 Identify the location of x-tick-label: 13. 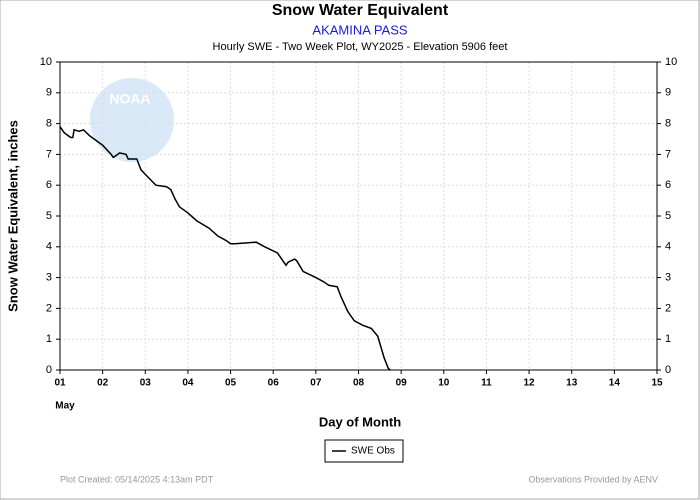
(572, 383).